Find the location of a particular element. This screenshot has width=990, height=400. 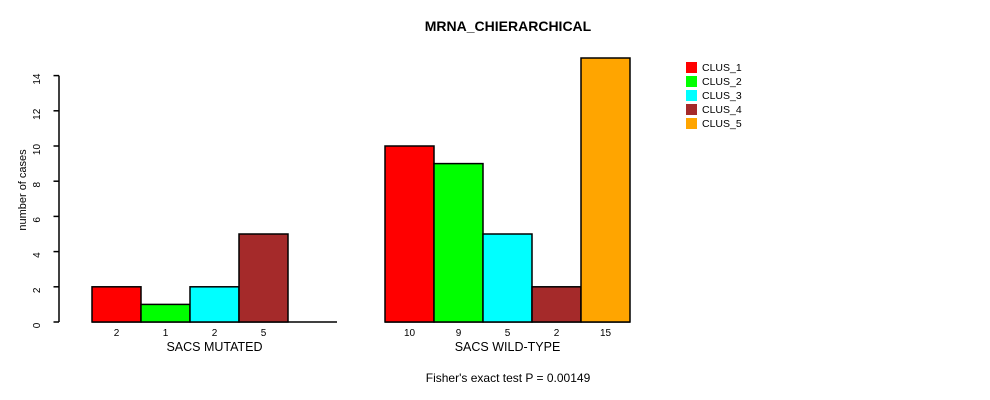

chart-title: MRNA_CHIERARCHICAL is located at coordinates (508, 26).